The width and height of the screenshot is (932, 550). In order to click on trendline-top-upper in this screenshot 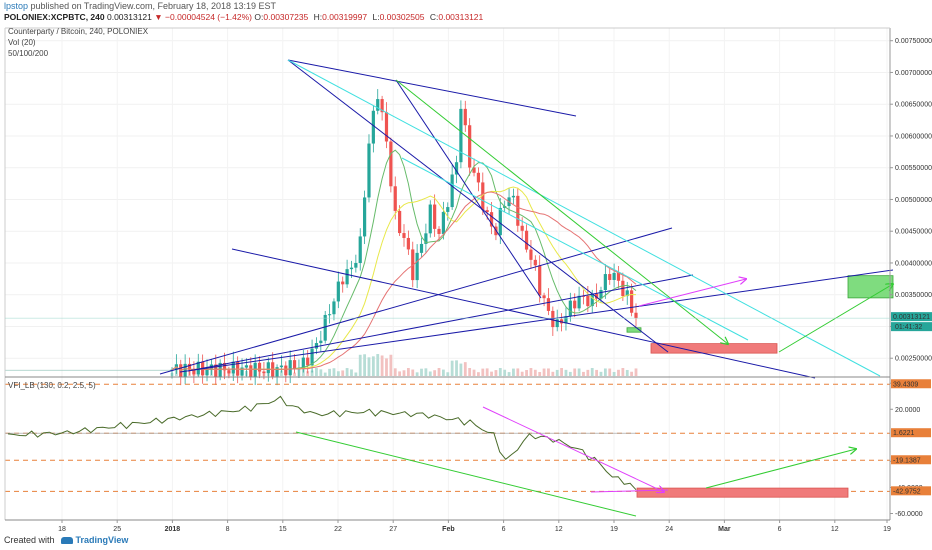, I will do `click(432, 88)`.